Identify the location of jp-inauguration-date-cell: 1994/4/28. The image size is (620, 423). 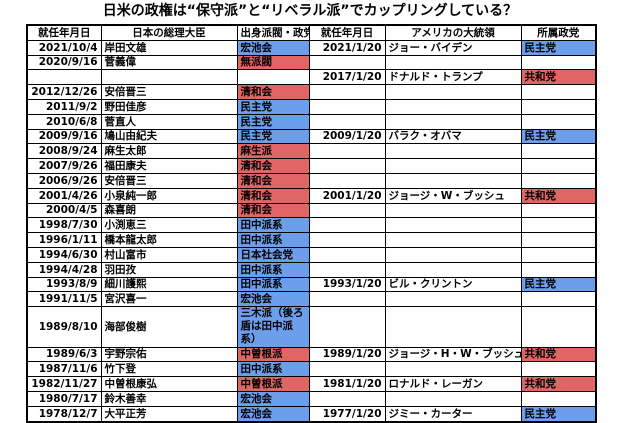
(64, 269).